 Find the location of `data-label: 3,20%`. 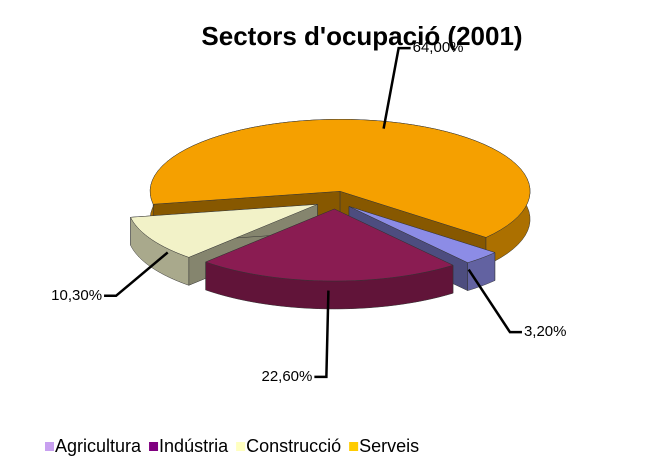

data-label: 3,20% is located at coordinates (545, 331).